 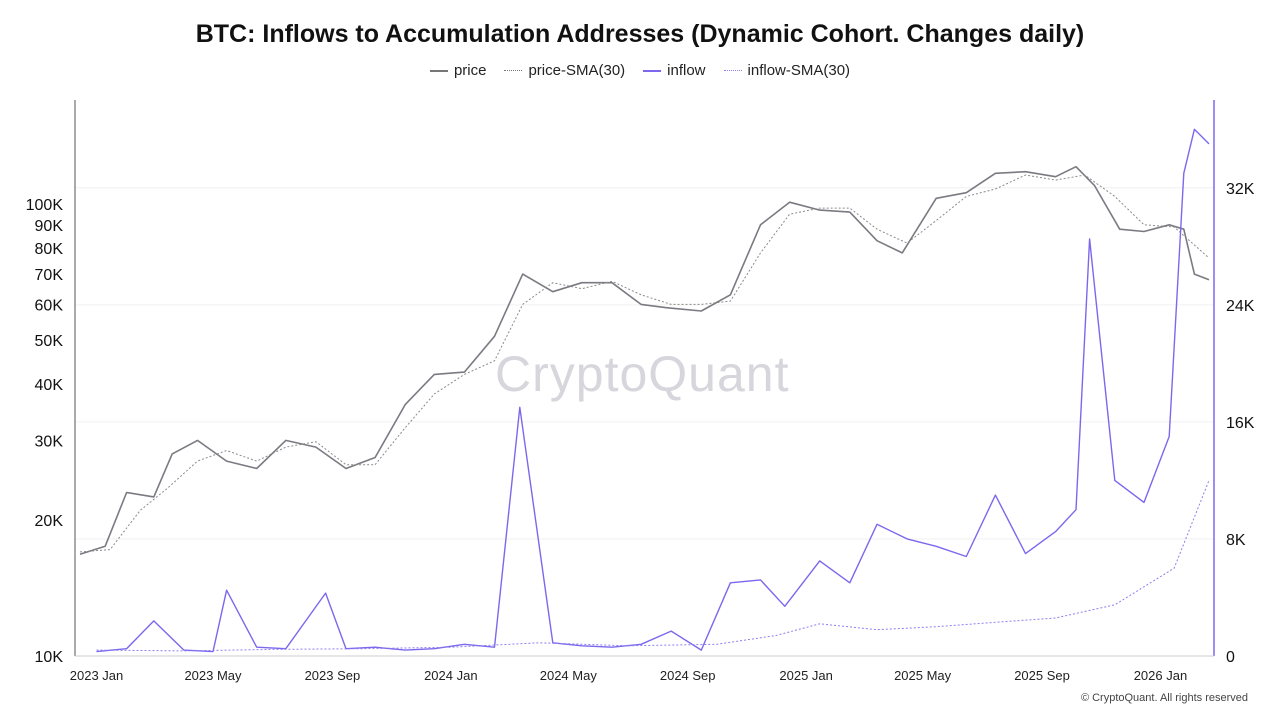 I want to click on legend-label-inflow: inflow, so click(x=686, y=70).